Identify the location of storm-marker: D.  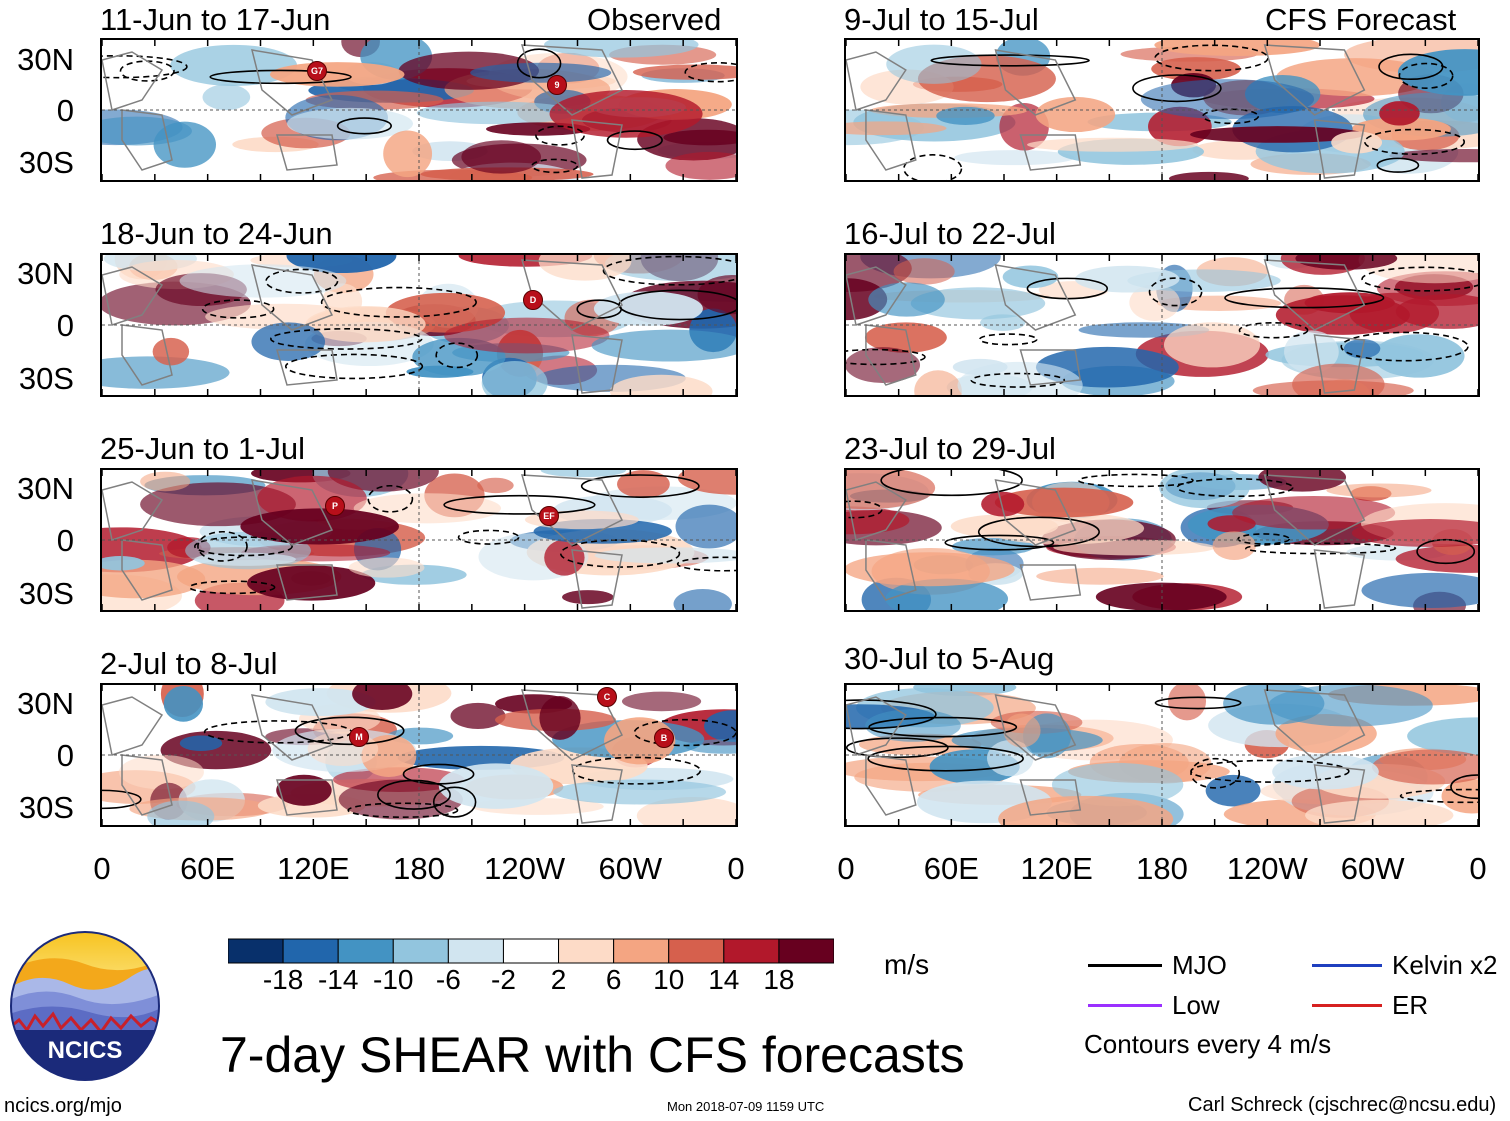
(533, 300).